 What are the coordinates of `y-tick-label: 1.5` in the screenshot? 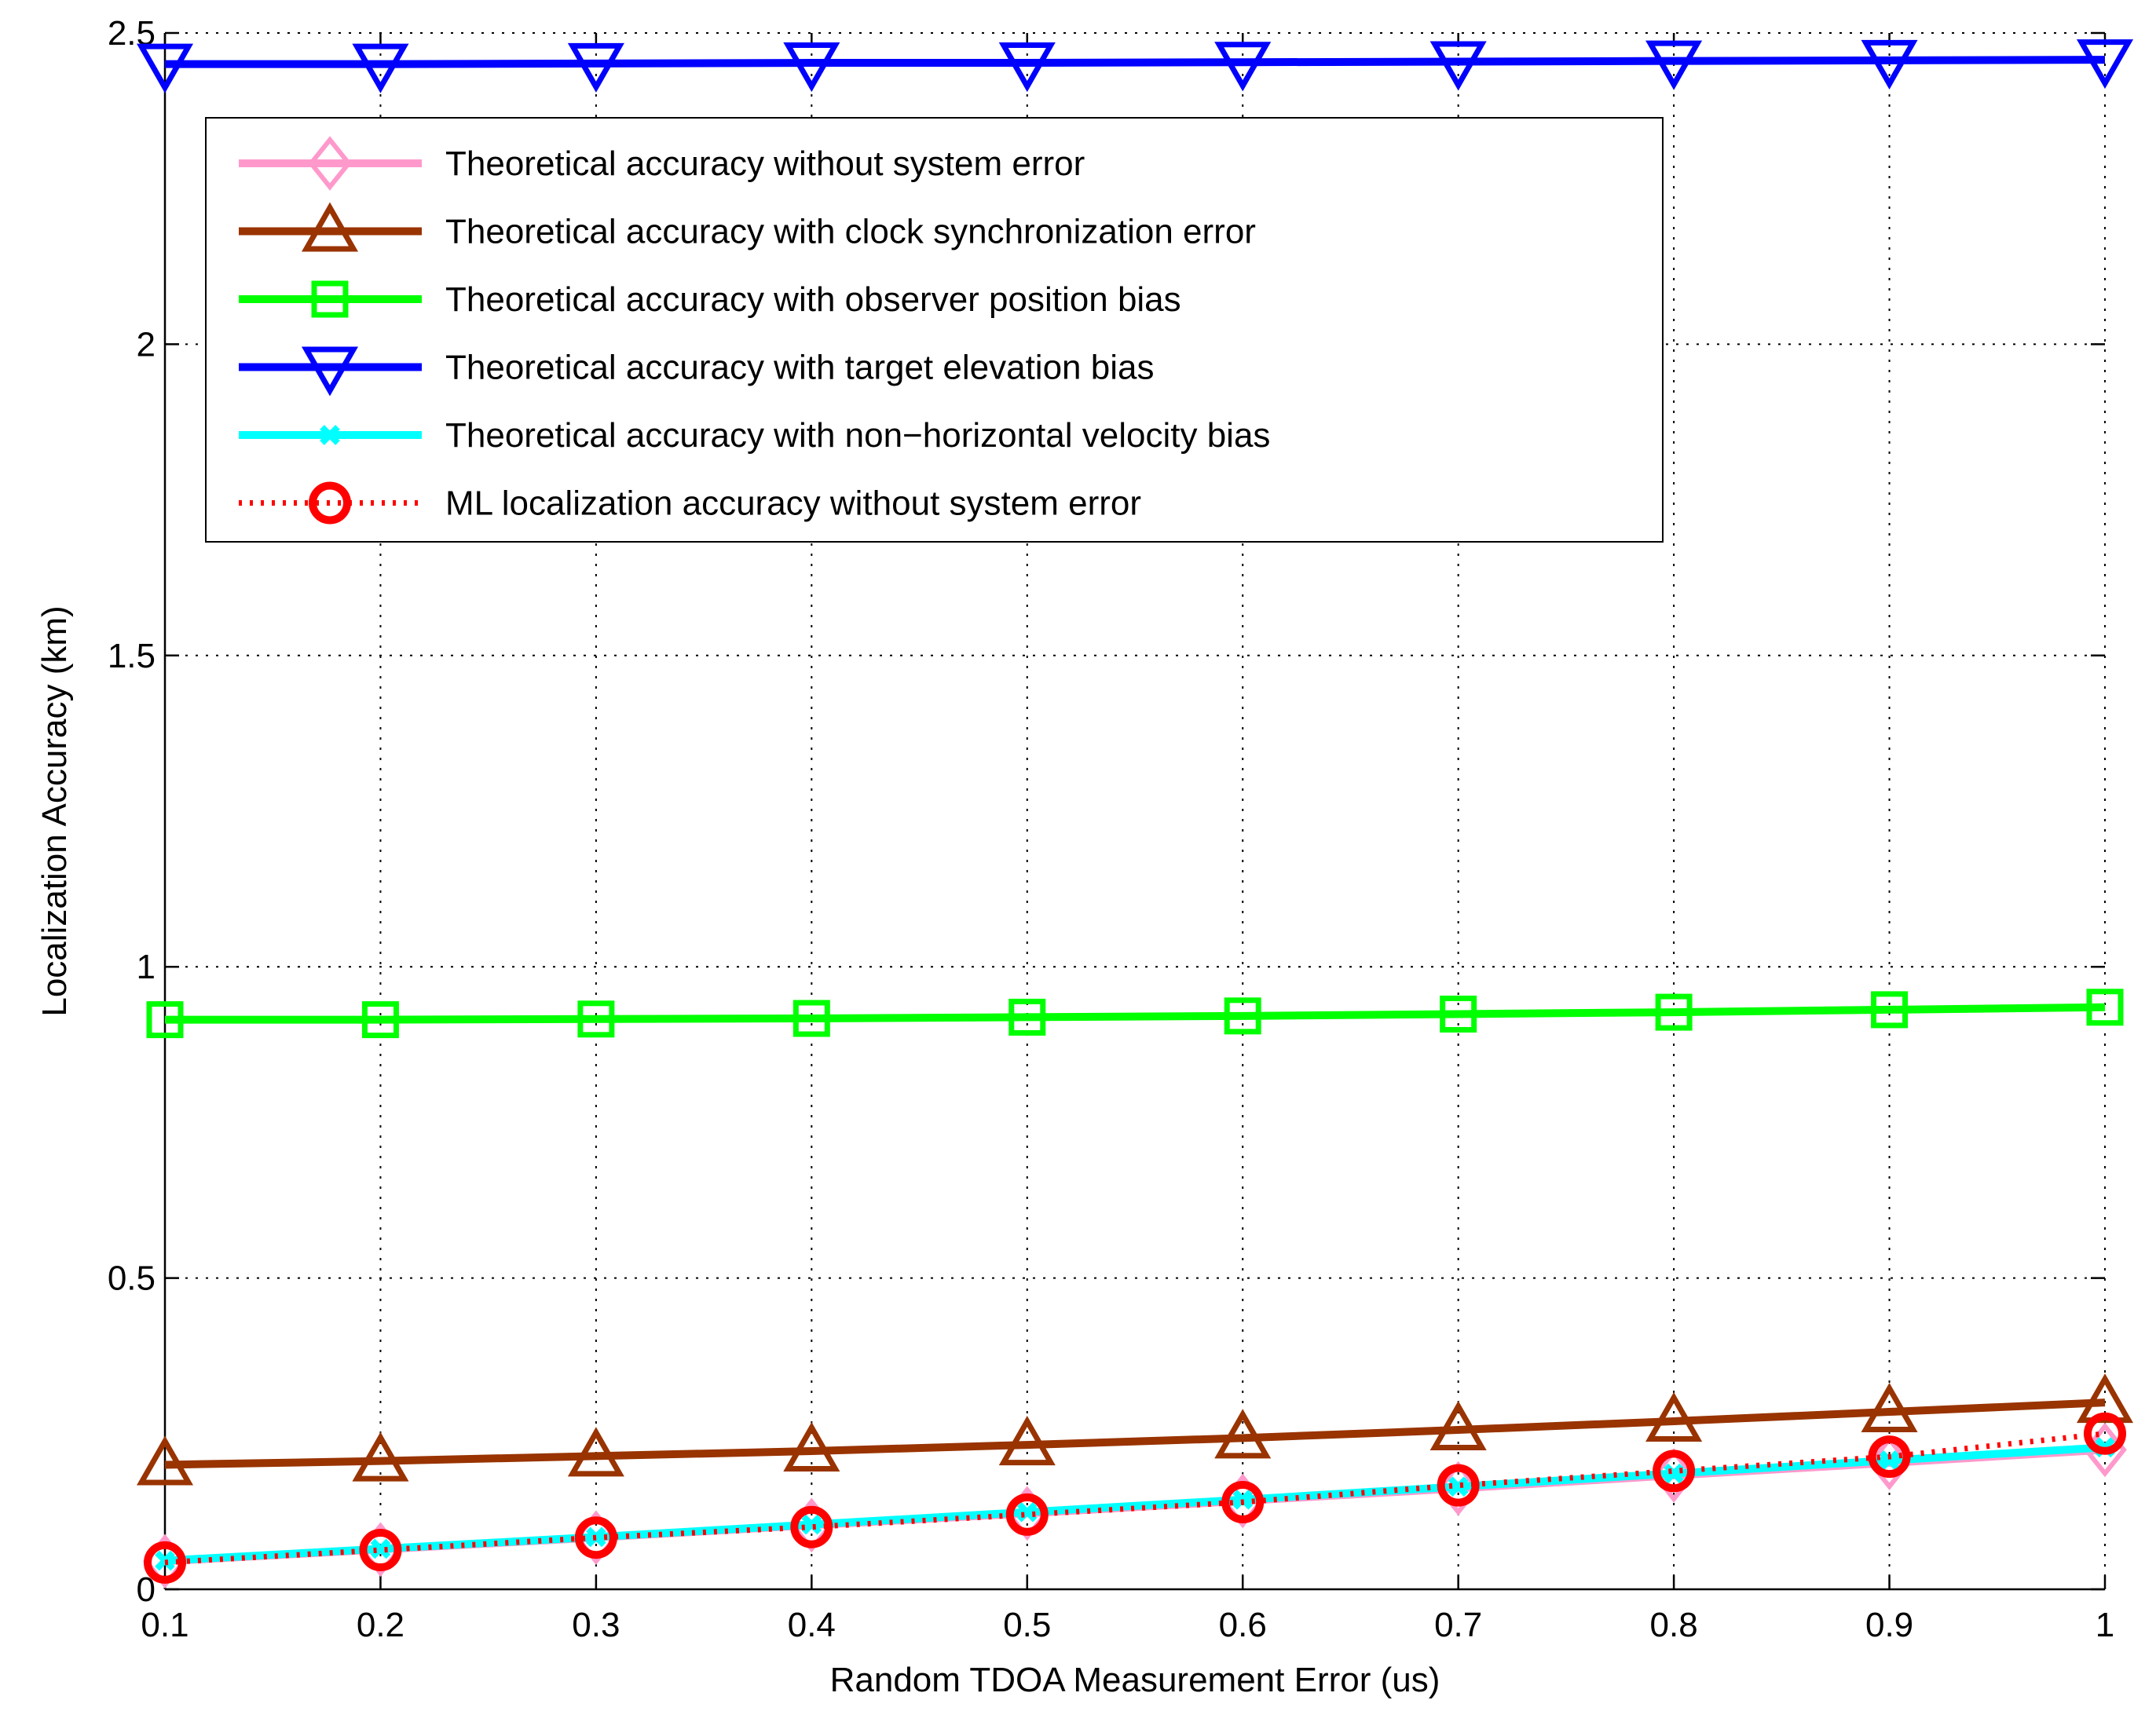 It's located at (132, 656).